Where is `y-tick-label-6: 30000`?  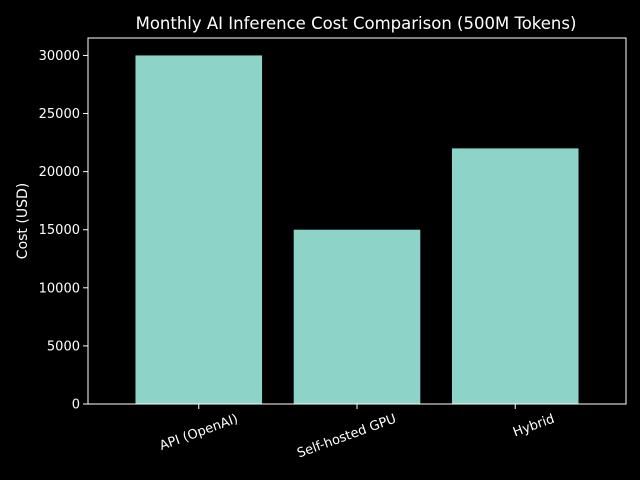 y-tick-label-6: 30000 is located at coordinates (59, 56).